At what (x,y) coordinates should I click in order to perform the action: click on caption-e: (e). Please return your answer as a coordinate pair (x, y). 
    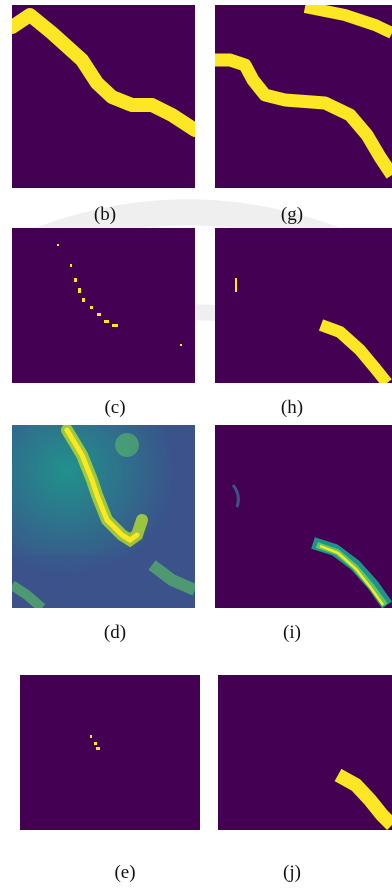
    Looking at the image, I should click on (125, 872).